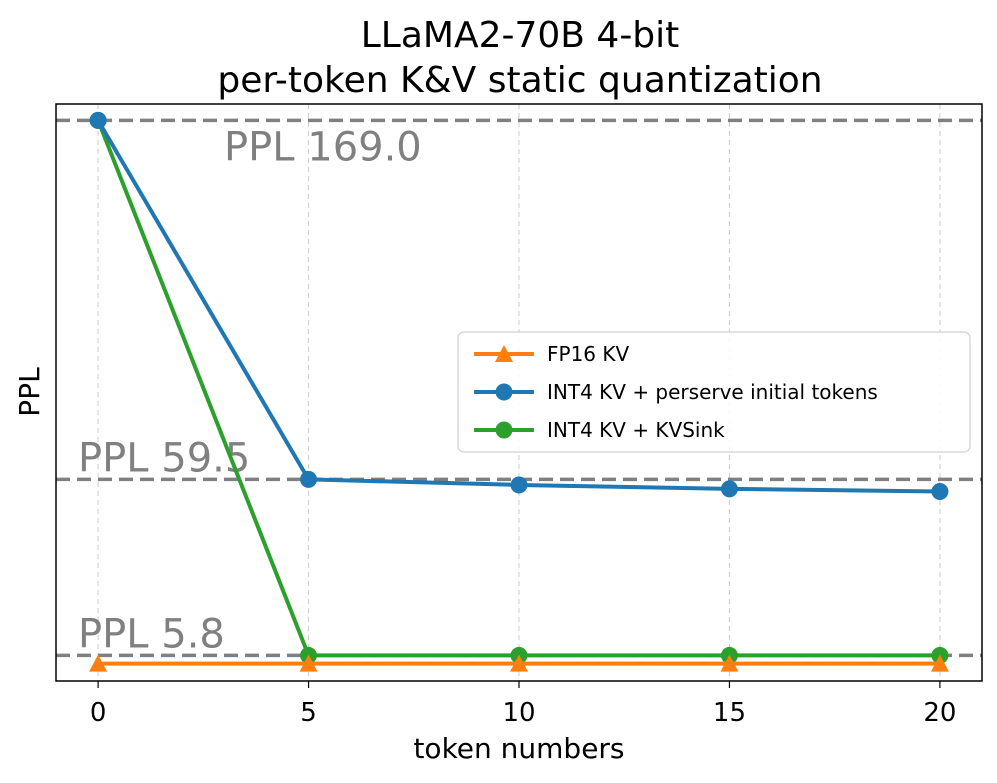  Describe the element at coordinates (520, 35) in the screenshot. I see `chart-title-line-1: LLaMA2-70B 4-bit` at that location.